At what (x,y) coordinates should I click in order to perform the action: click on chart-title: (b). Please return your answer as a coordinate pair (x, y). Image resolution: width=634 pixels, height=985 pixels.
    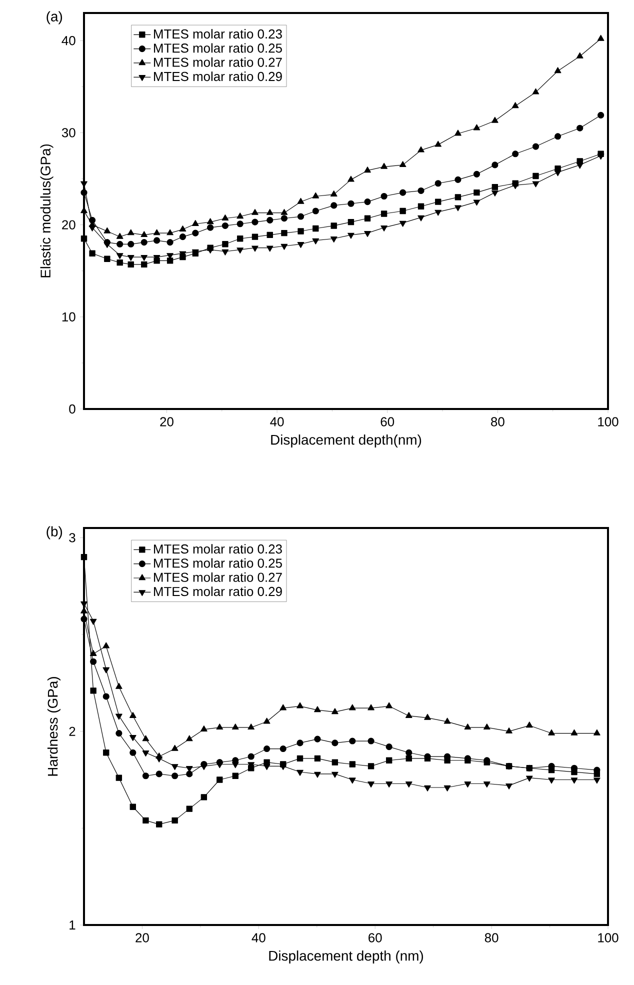
    Looking at the image, I should click on (54, 533).